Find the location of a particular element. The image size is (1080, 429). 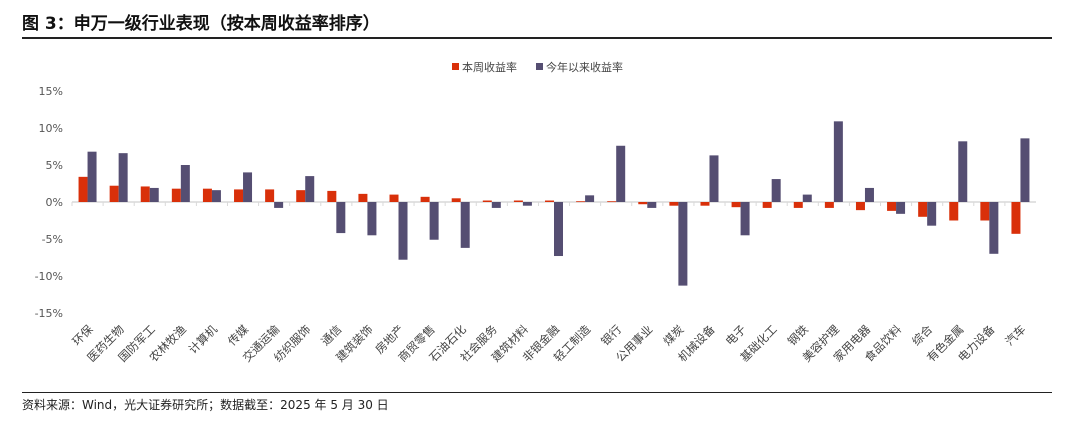

y-tick-label: 0% is located at coordinates (54, 202).